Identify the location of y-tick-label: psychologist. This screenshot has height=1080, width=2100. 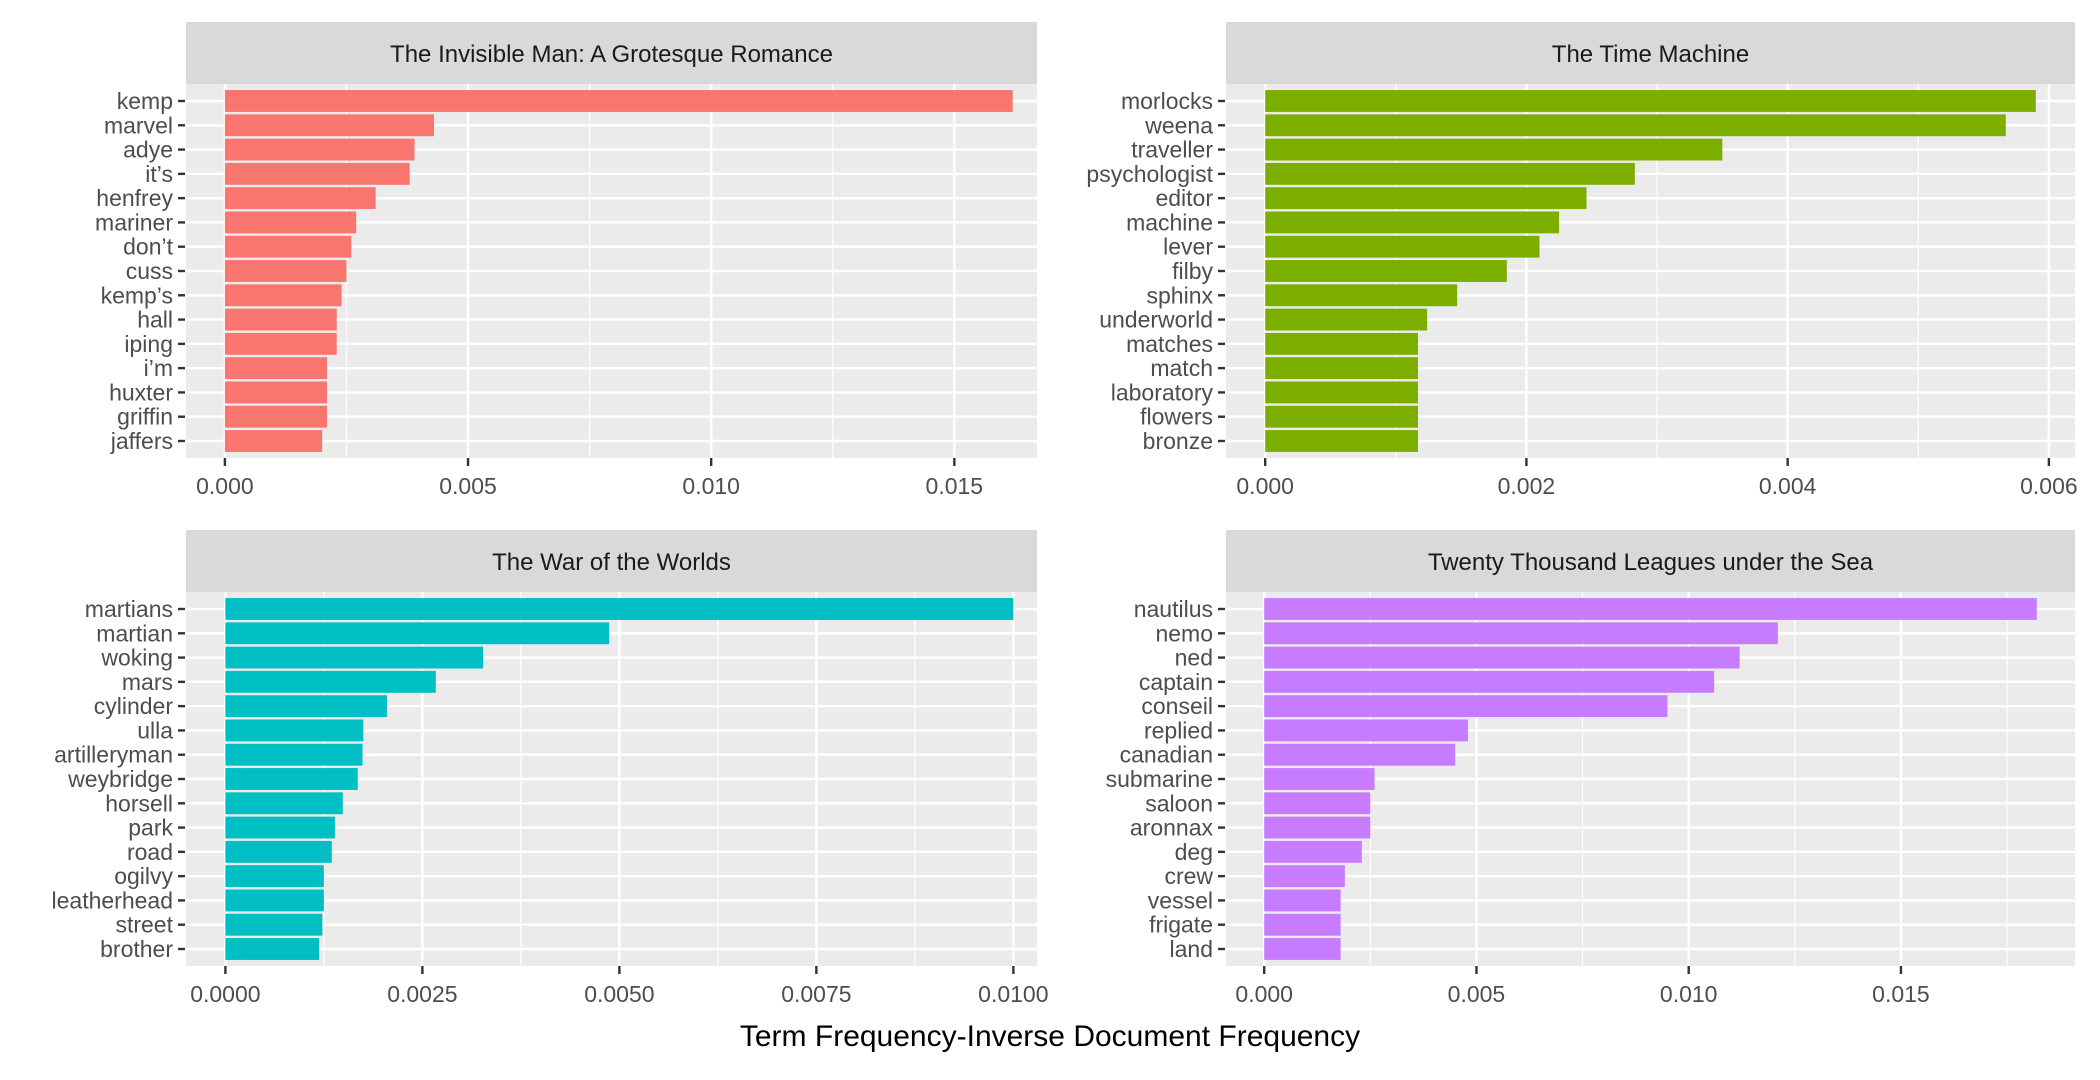
(1149, 174).